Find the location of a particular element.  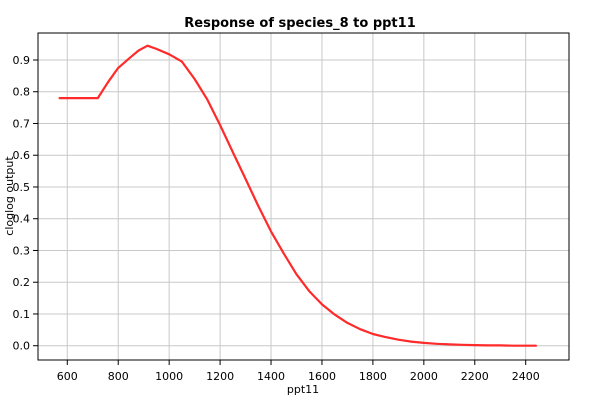

x-tick-label: 1600 is located at coordinates (322, 376).